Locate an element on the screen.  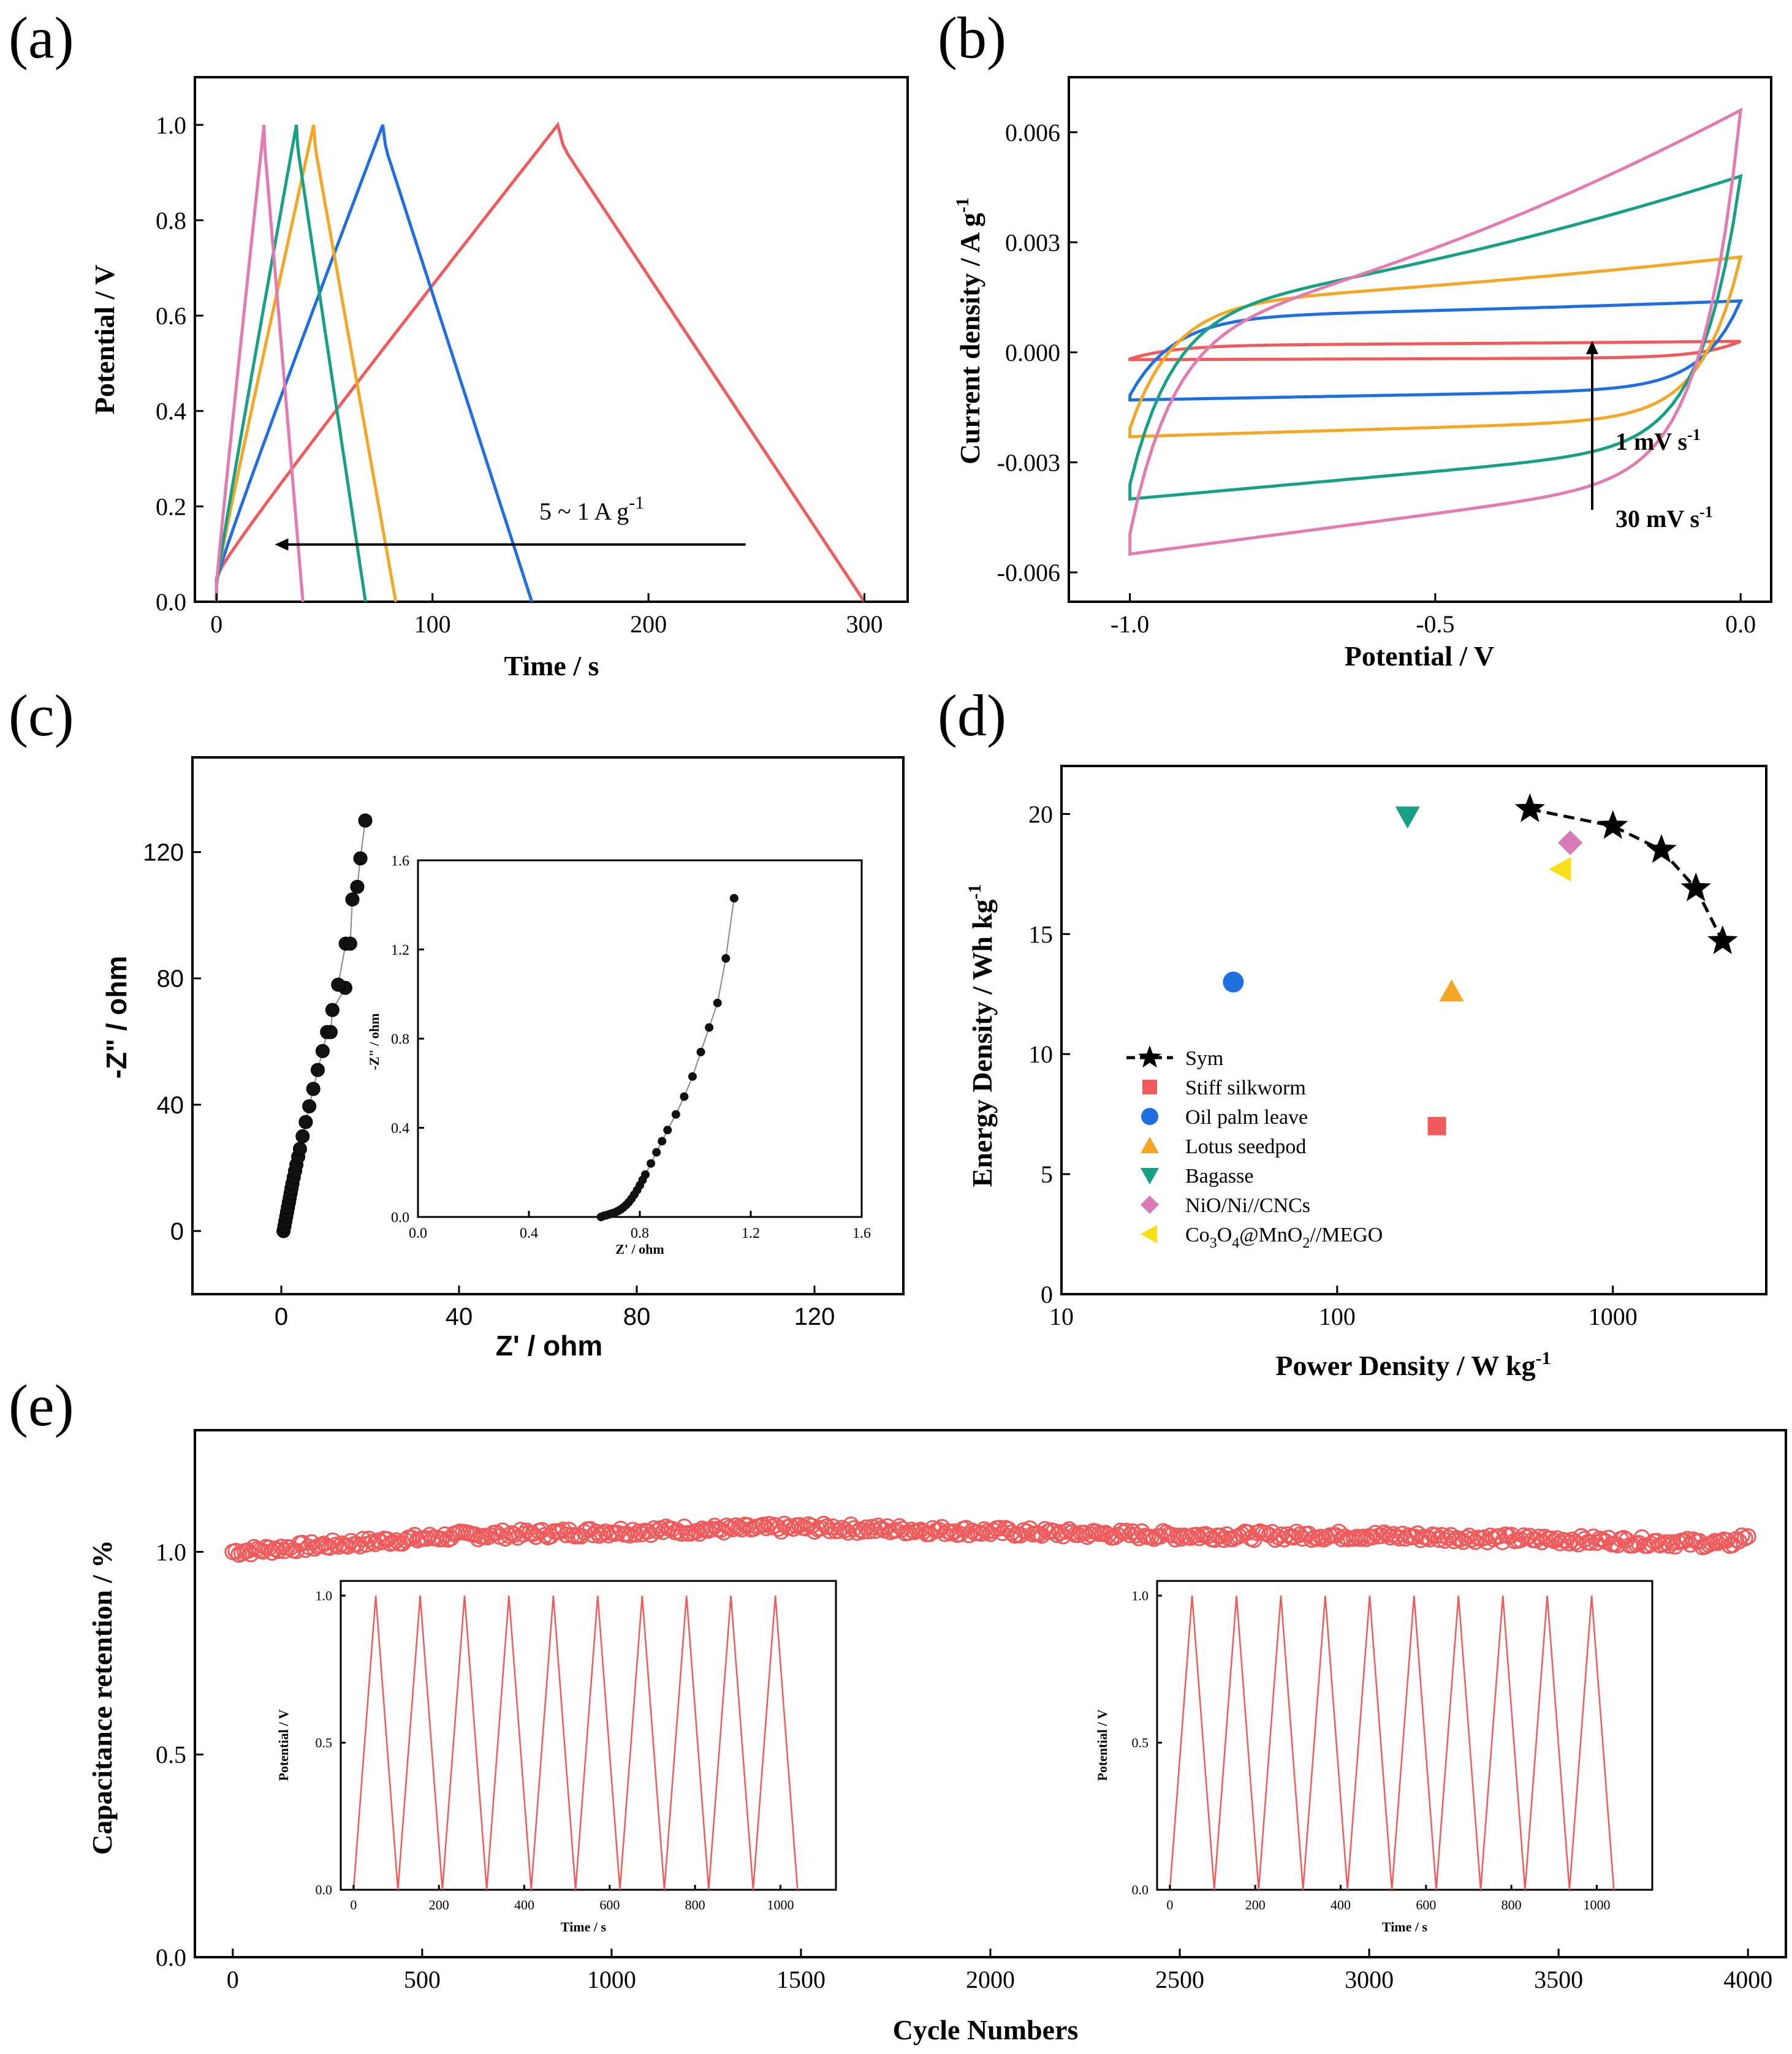
panel-b-annotation-top: 1 mV s-1 is located at coordinates (1658, 440).